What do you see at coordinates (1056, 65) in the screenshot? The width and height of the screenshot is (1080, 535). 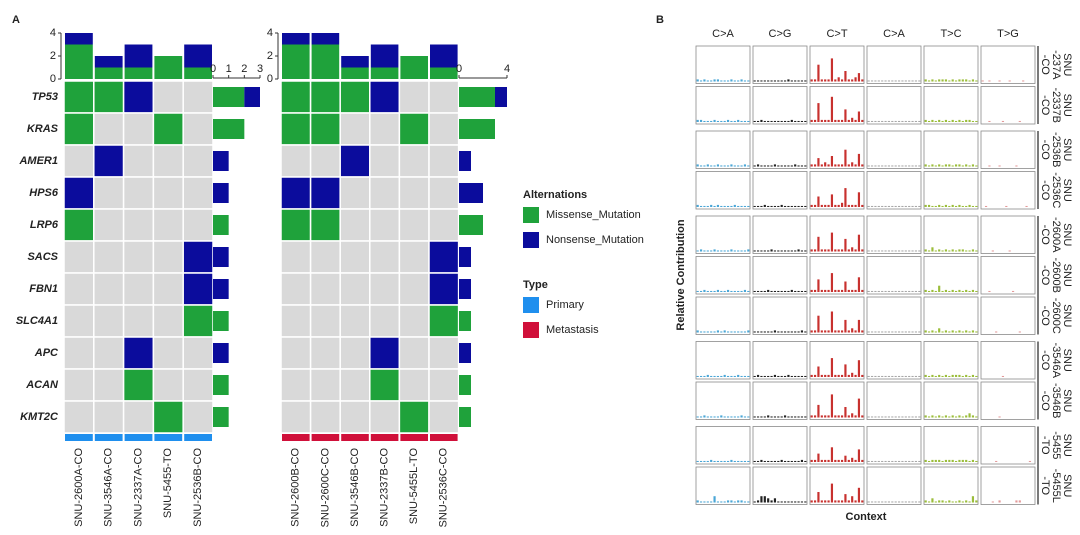 I see `row-label-line: -237A` at bounding box center [1056, 65].